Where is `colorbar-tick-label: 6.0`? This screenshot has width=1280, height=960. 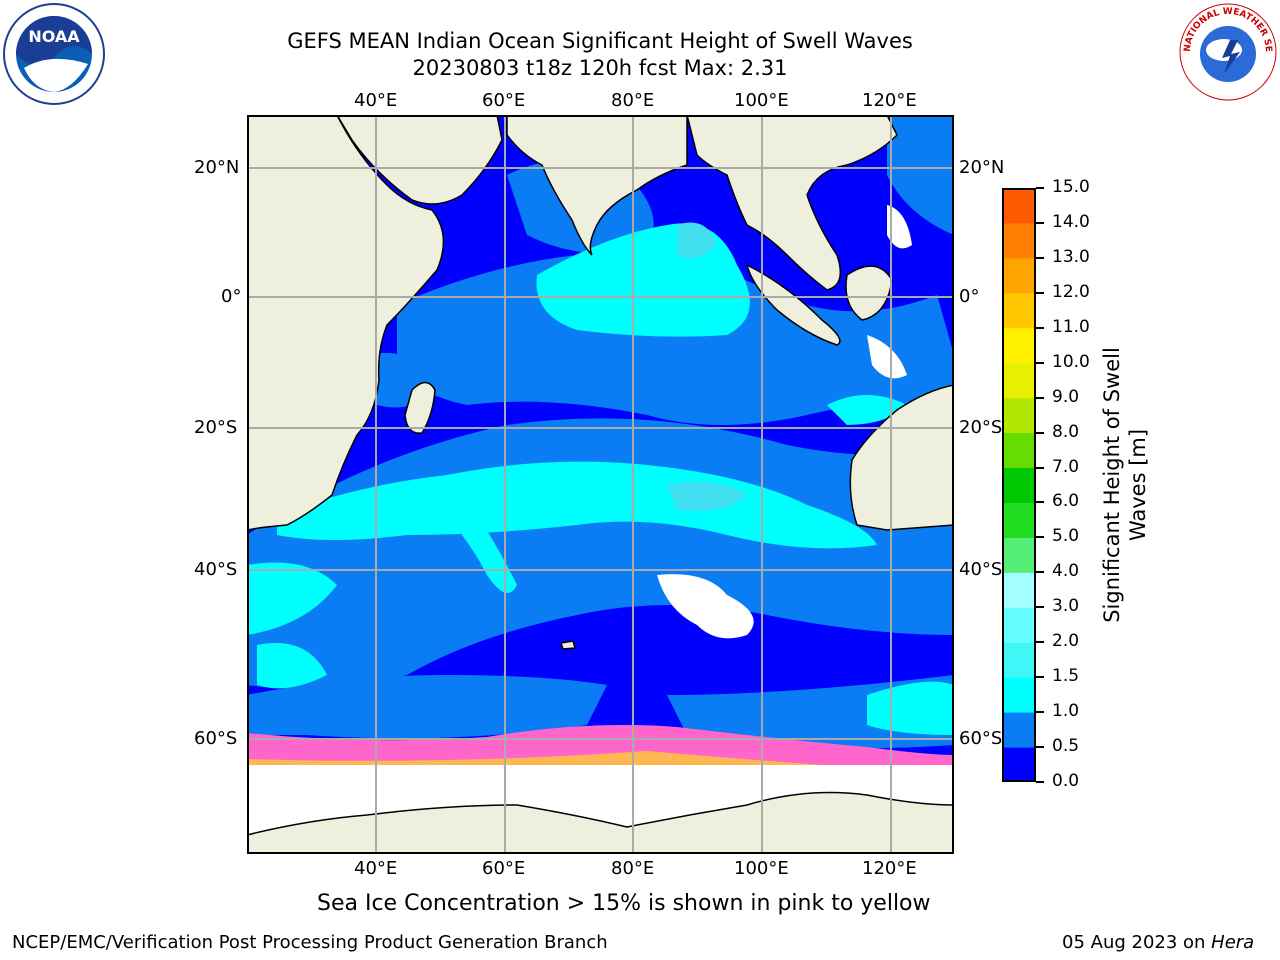 colorbar-tick-label: 6.0 is located at coordinates (1066, 501).